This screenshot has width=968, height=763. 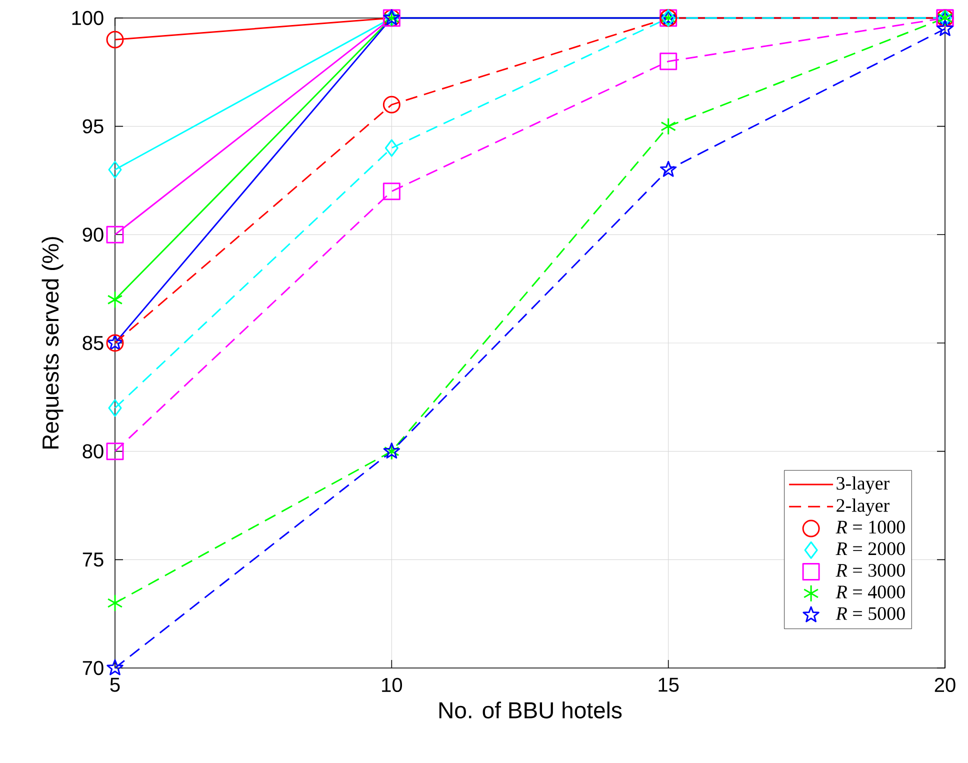 I want to click on x-tick-label: 10, so click(x=392, y=685).